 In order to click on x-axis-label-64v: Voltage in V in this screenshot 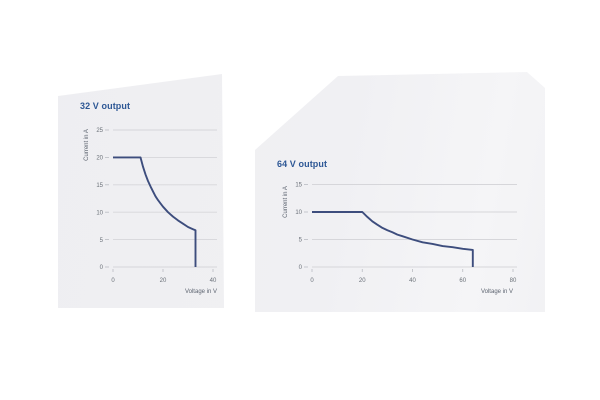, I will do `click(496, 292)`.